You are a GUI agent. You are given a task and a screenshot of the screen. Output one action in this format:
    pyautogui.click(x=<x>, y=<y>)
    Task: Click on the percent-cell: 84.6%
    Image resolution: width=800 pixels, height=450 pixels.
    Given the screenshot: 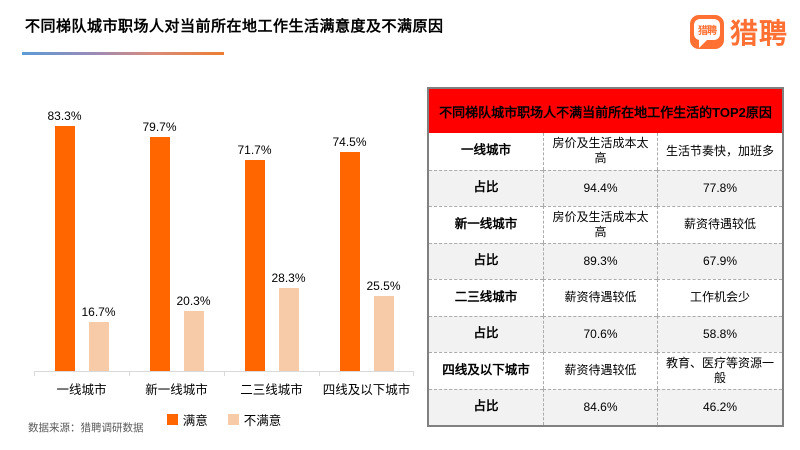 What is the action you would take?
    pyautogui.click(x=600, y=406)
    